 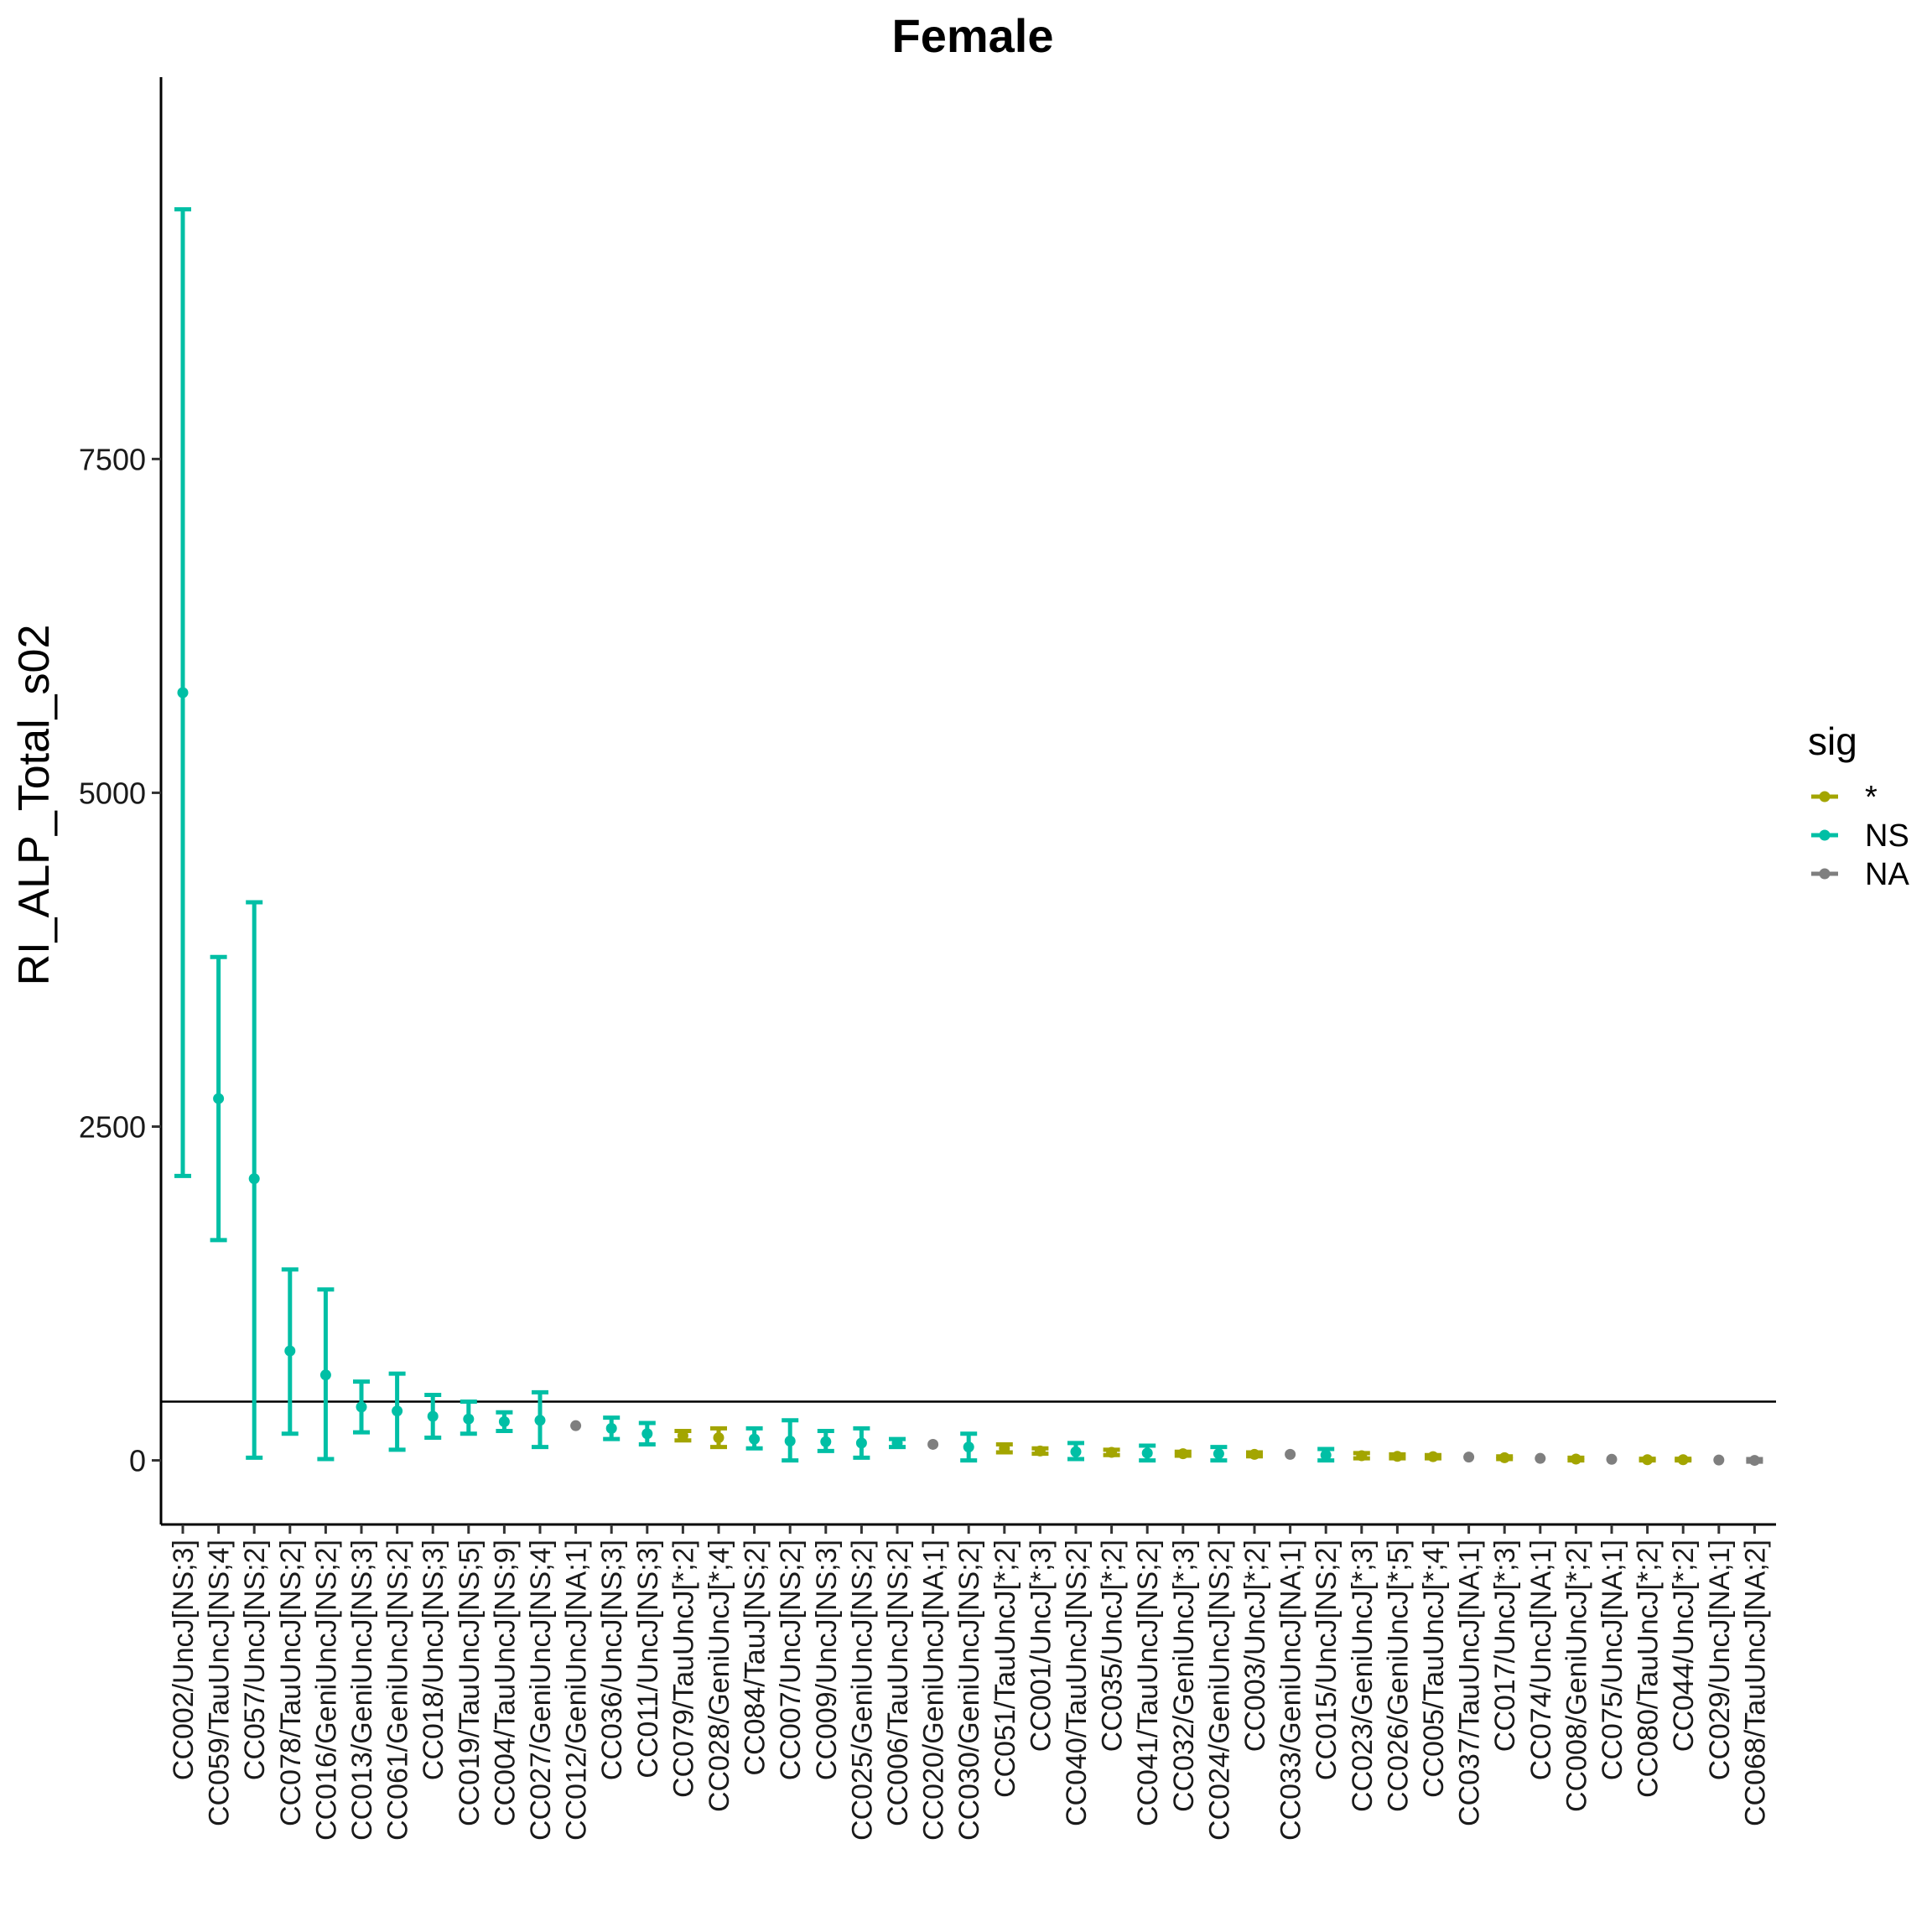 What do you see at coordinates (969, 1690) in the screenshot?
I see `x-tick-label: CC030/GeniUncJ[NS;2]` at bounding box center [969, 1690].